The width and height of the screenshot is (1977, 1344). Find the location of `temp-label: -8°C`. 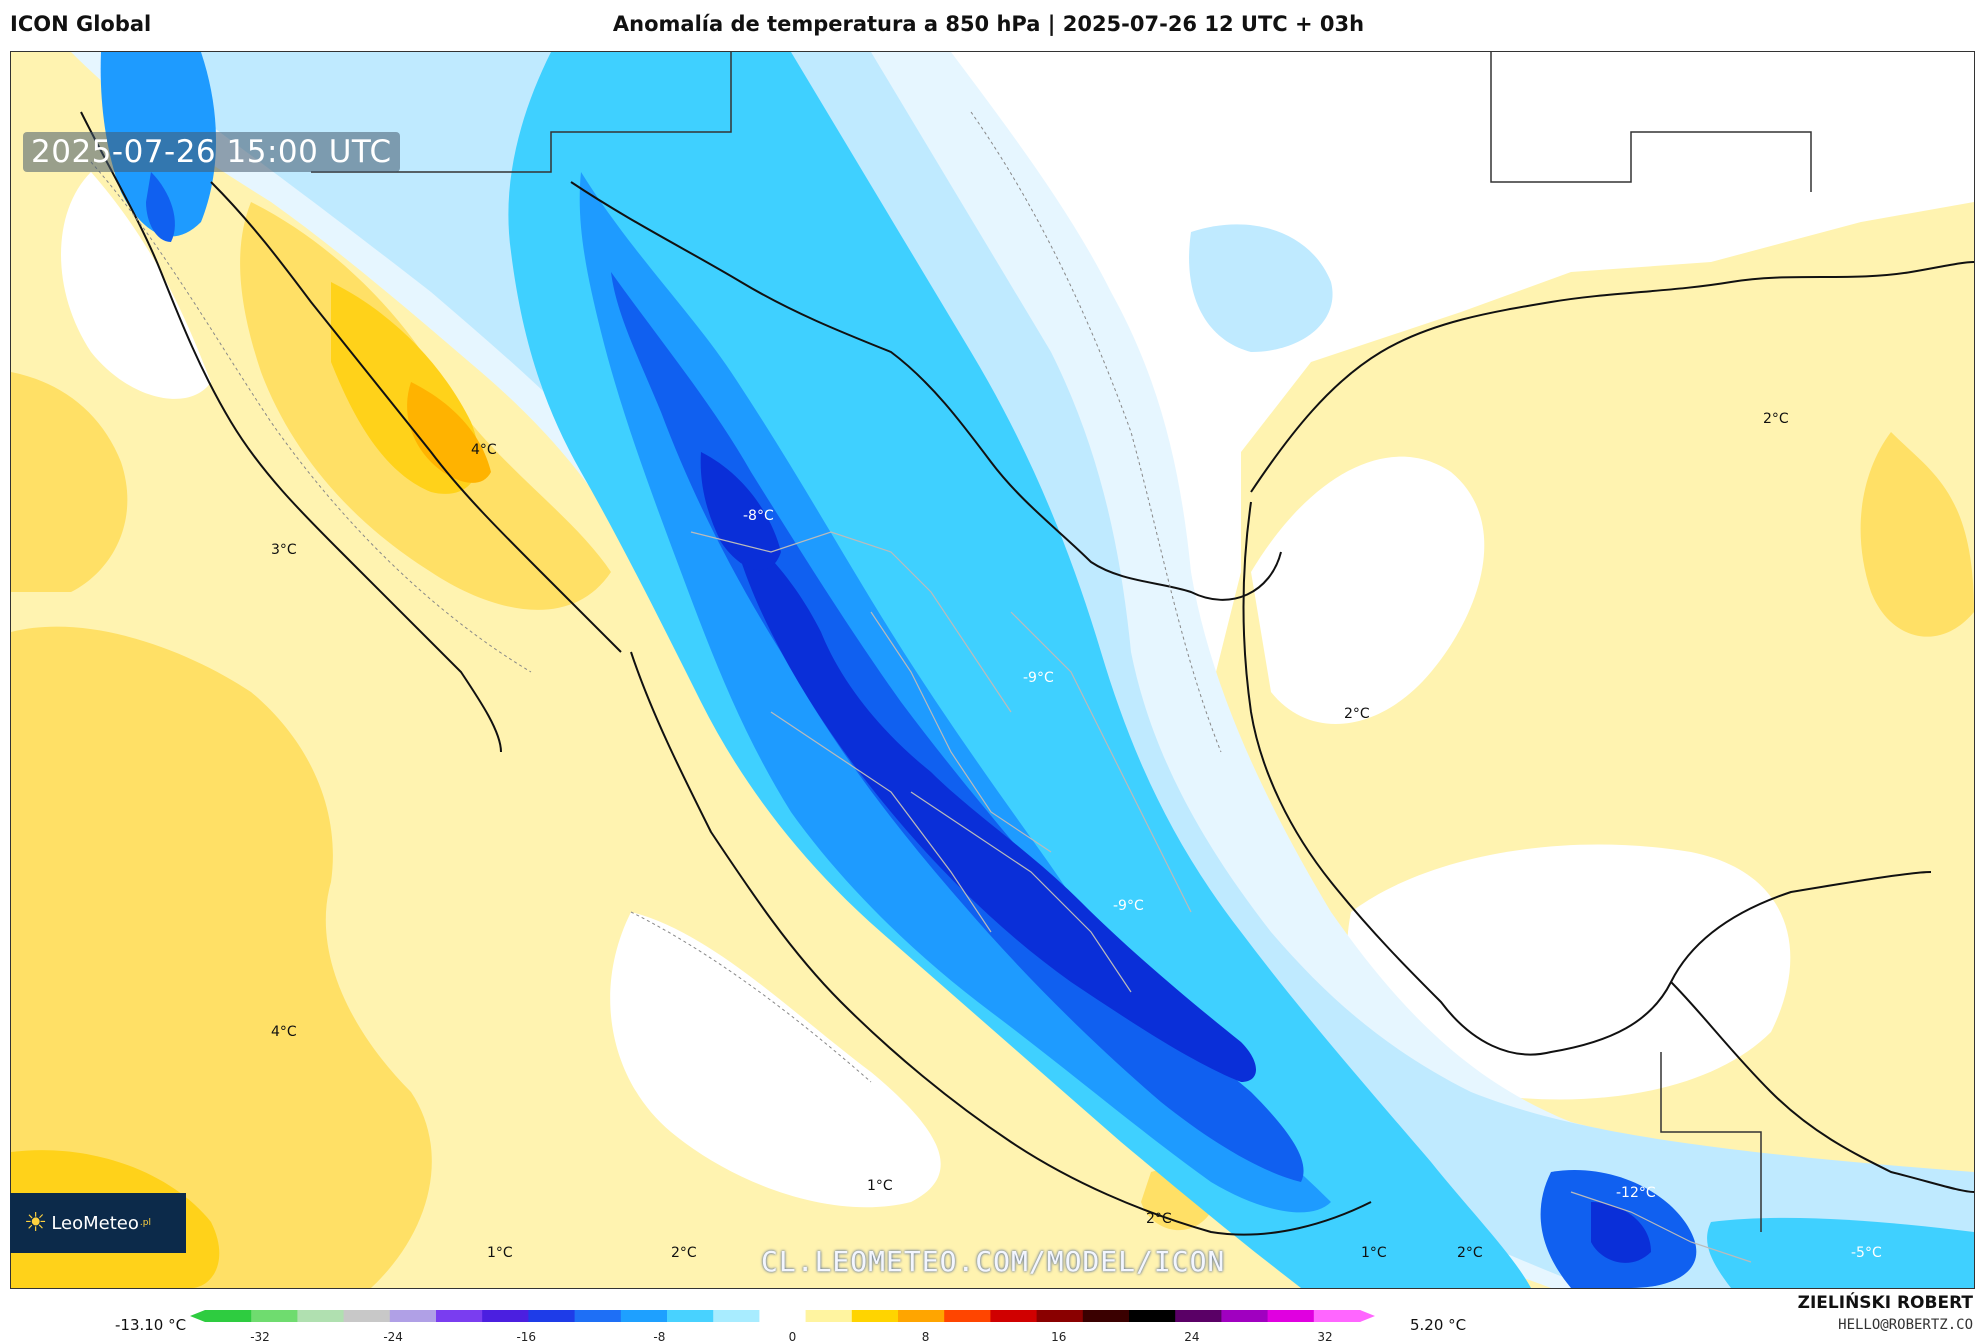

temp-label: -8°C is located at coordinates (758, 516).